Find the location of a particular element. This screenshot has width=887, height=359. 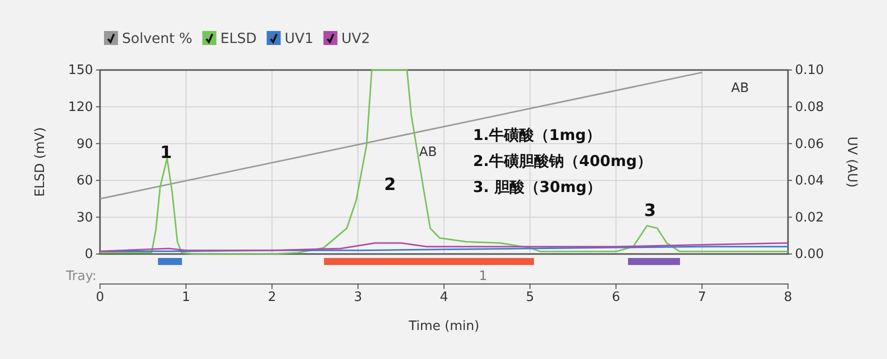

x-tick-label: 7 is located at coordinates (702, 298).